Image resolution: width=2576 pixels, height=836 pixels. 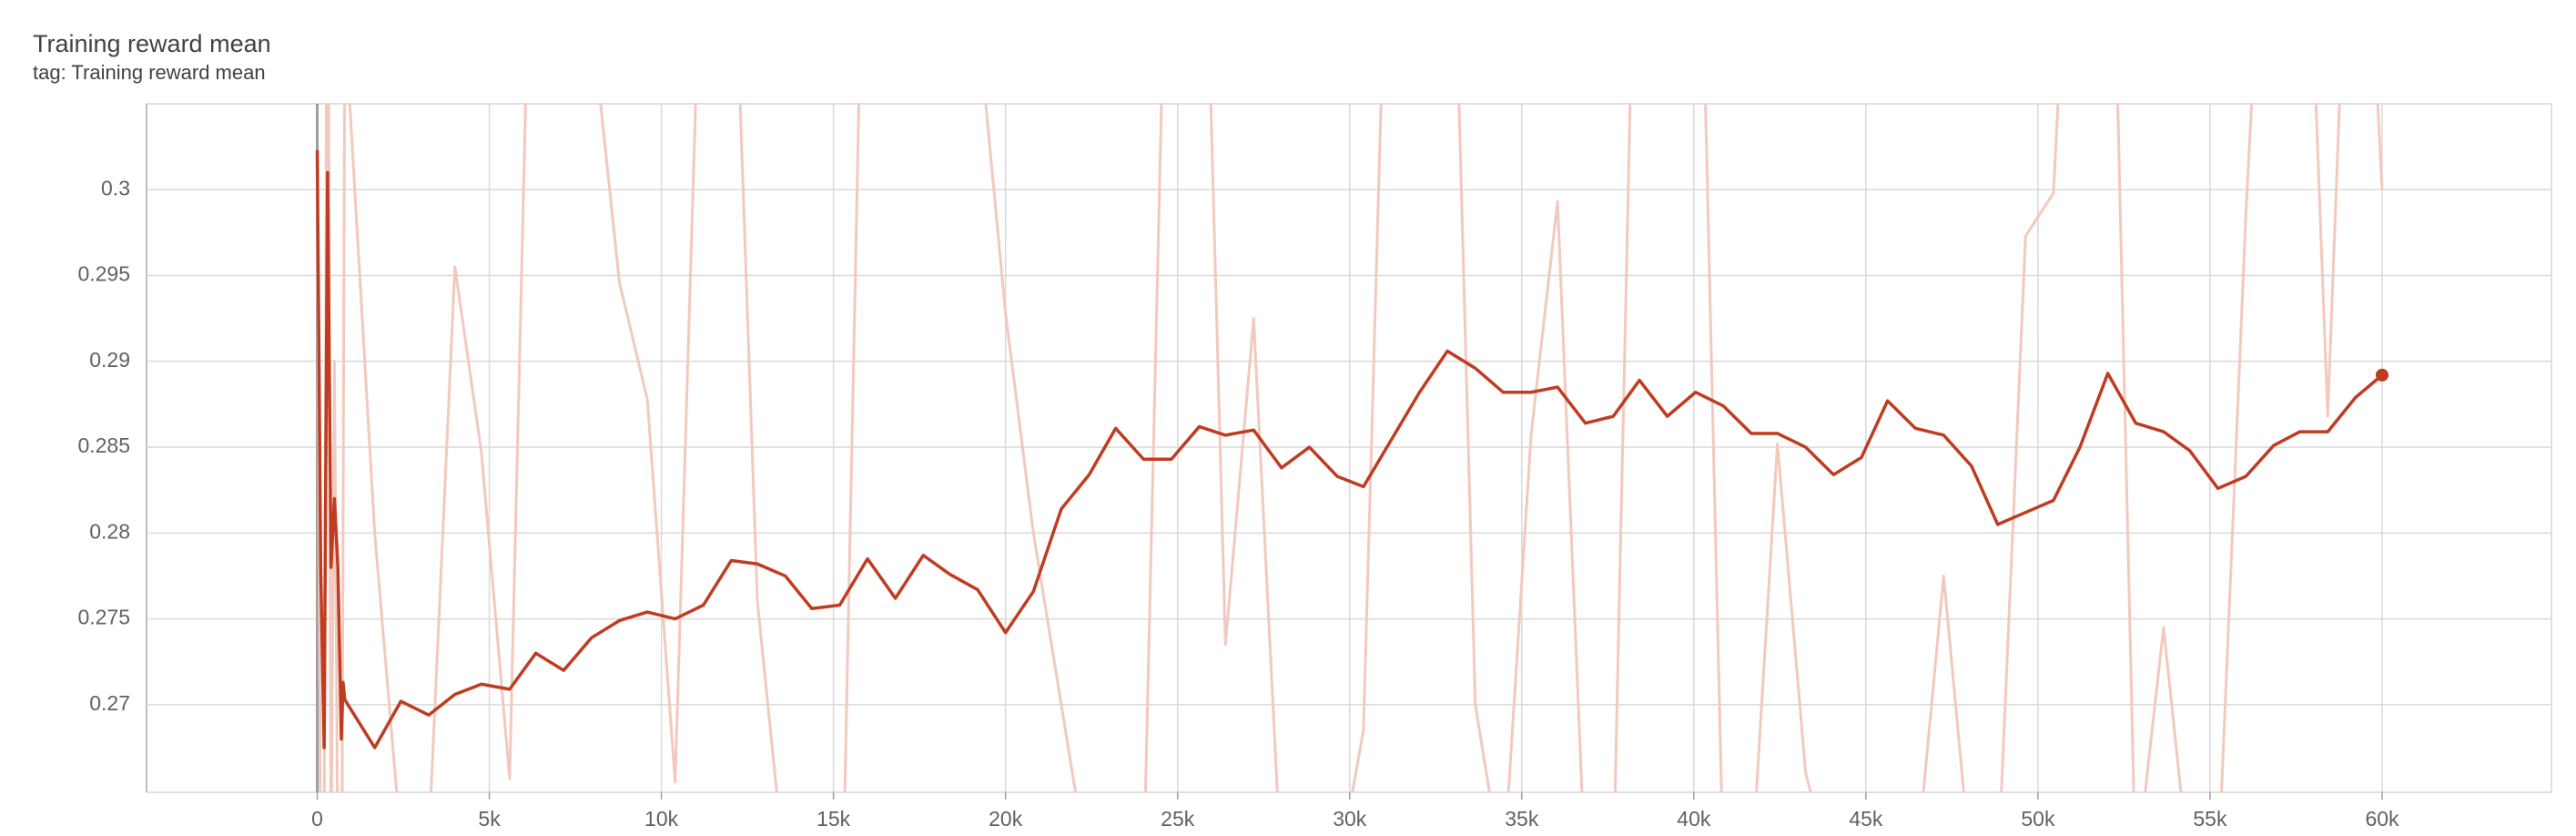 What do you see at coordinates (1006, 819) in the screenshot?
I see `x-tick-label: 20k` at bounding box center [1006, 819].